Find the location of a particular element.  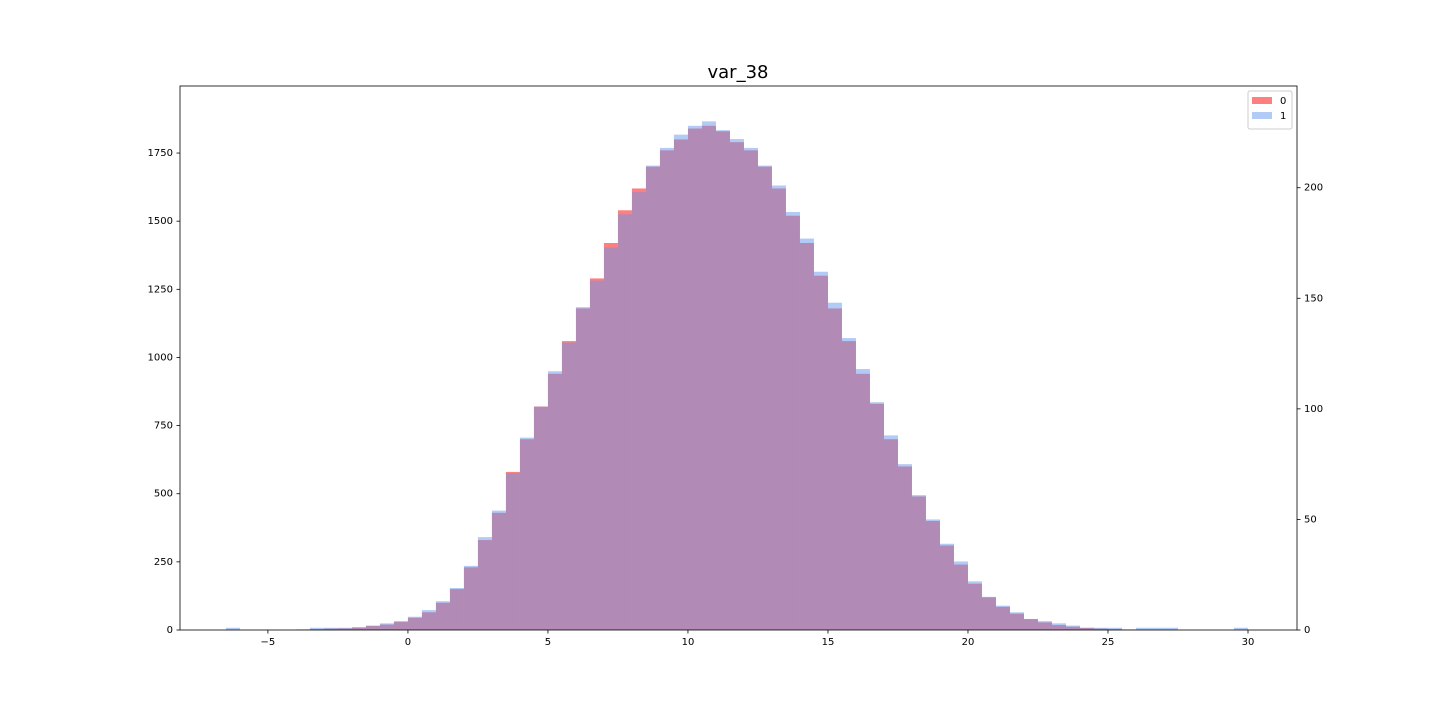

y-tick-label: 1500 is located at coordinates (160, 221).